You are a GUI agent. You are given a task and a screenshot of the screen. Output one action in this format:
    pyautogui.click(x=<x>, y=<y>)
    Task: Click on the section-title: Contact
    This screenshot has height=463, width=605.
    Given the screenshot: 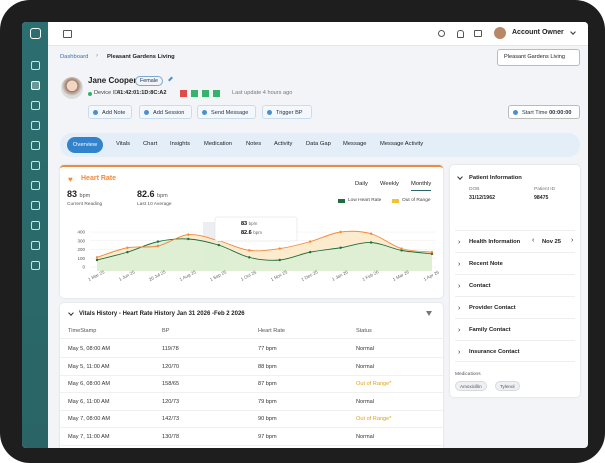 What is the action you would take?
    pyautogui.click(x=480, y=286)
    